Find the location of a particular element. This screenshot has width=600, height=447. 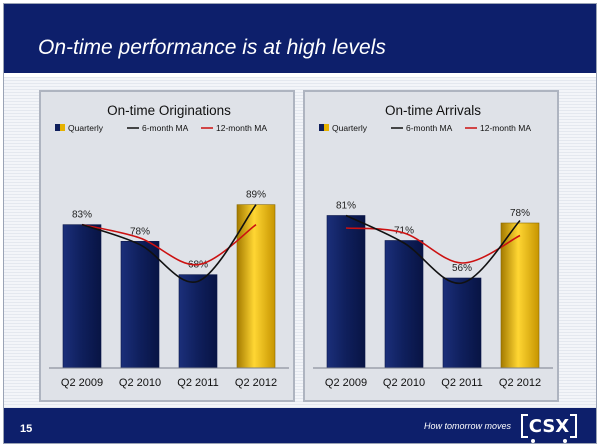

value-label-q2-2009: 83% is located at coordinates (82, 215).